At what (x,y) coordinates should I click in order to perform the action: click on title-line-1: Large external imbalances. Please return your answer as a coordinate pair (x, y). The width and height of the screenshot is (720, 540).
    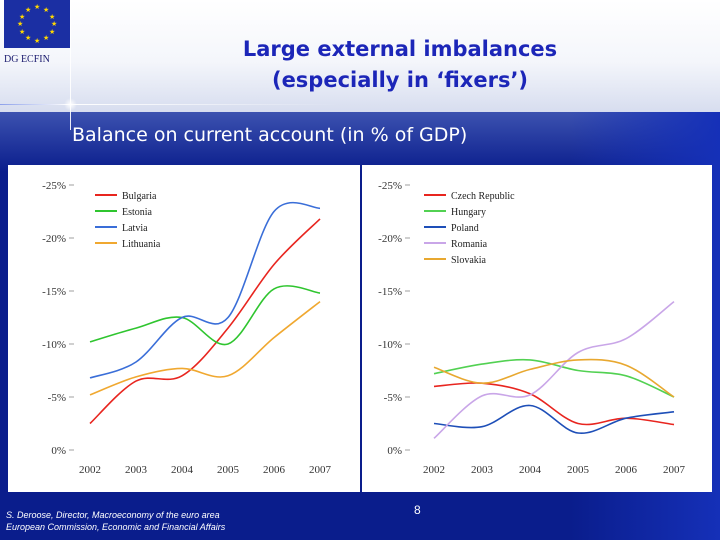
    Looking at the image, I should click on (400, 49).